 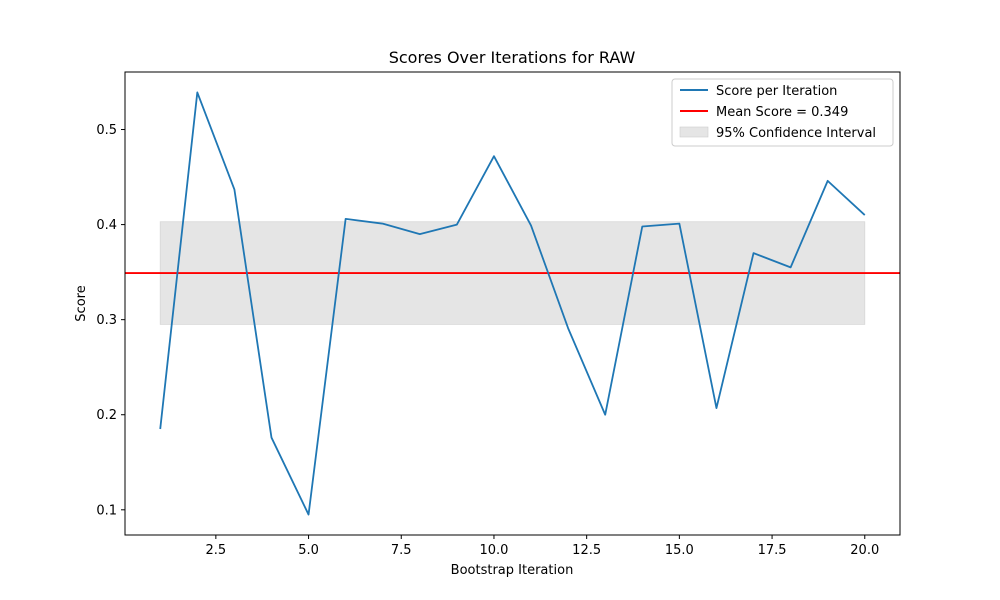 What do you see at coordinates (106, 510) in the screenshot?
I see `y-tick-label: 0.1` at bounding box center [106, 510].